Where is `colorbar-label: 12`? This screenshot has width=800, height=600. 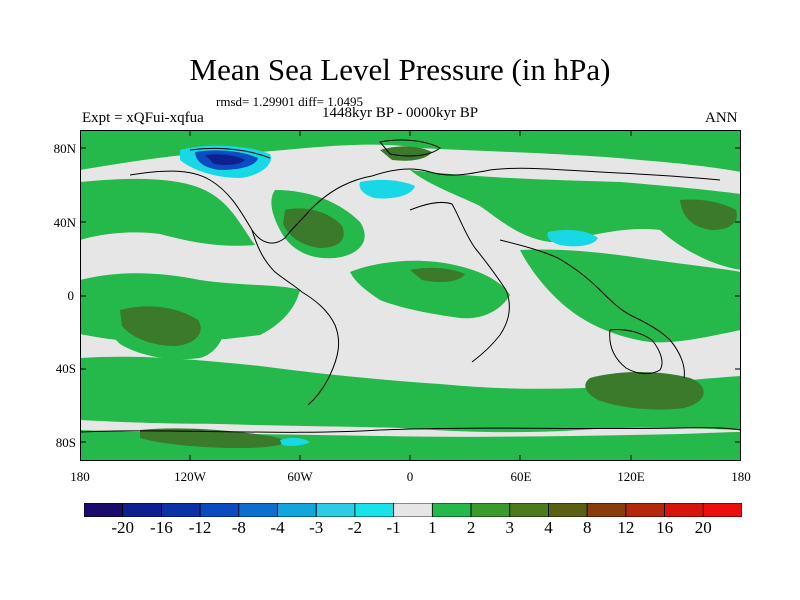
colorbar-label: 12 is located at coordinates (626, 527).